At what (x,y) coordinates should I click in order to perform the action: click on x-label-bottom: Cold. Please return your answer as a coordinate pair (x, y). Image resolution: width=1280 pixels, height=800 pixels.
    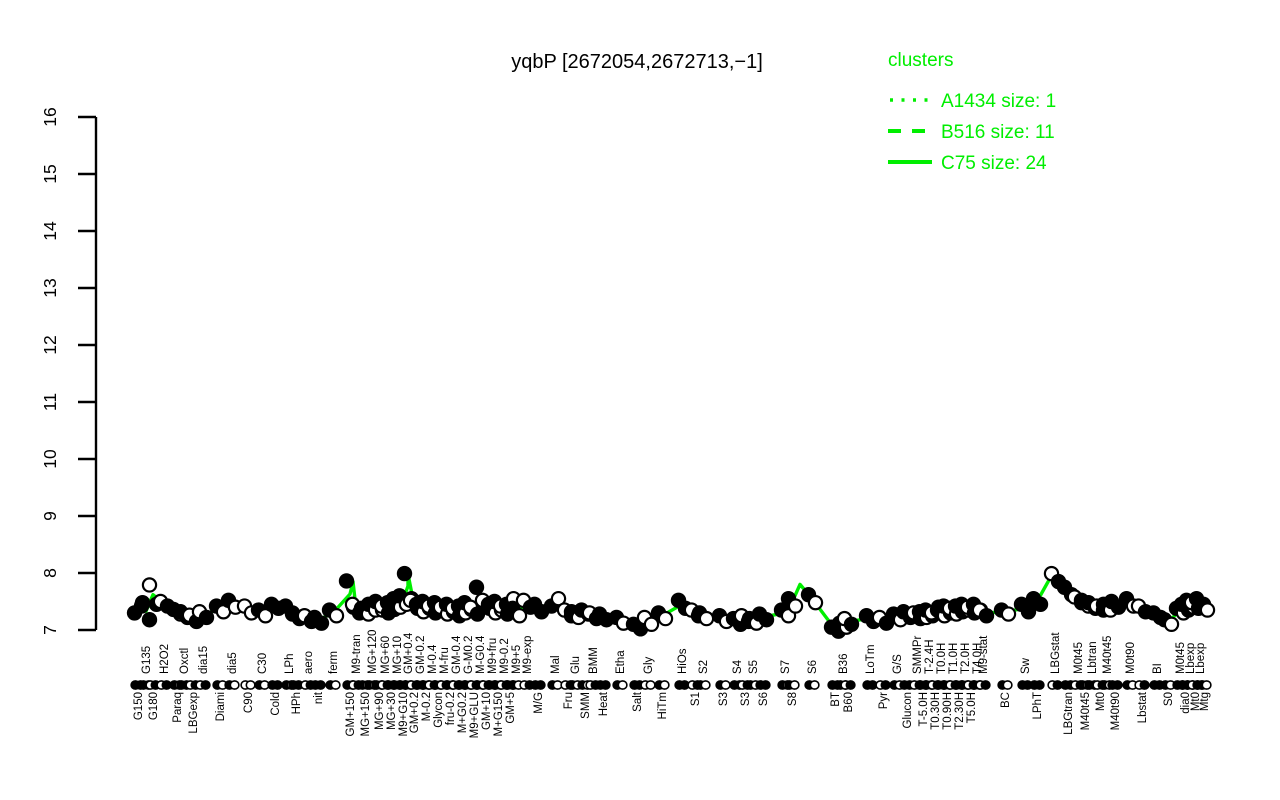
    Looking at the image, I should click on (276, 704).